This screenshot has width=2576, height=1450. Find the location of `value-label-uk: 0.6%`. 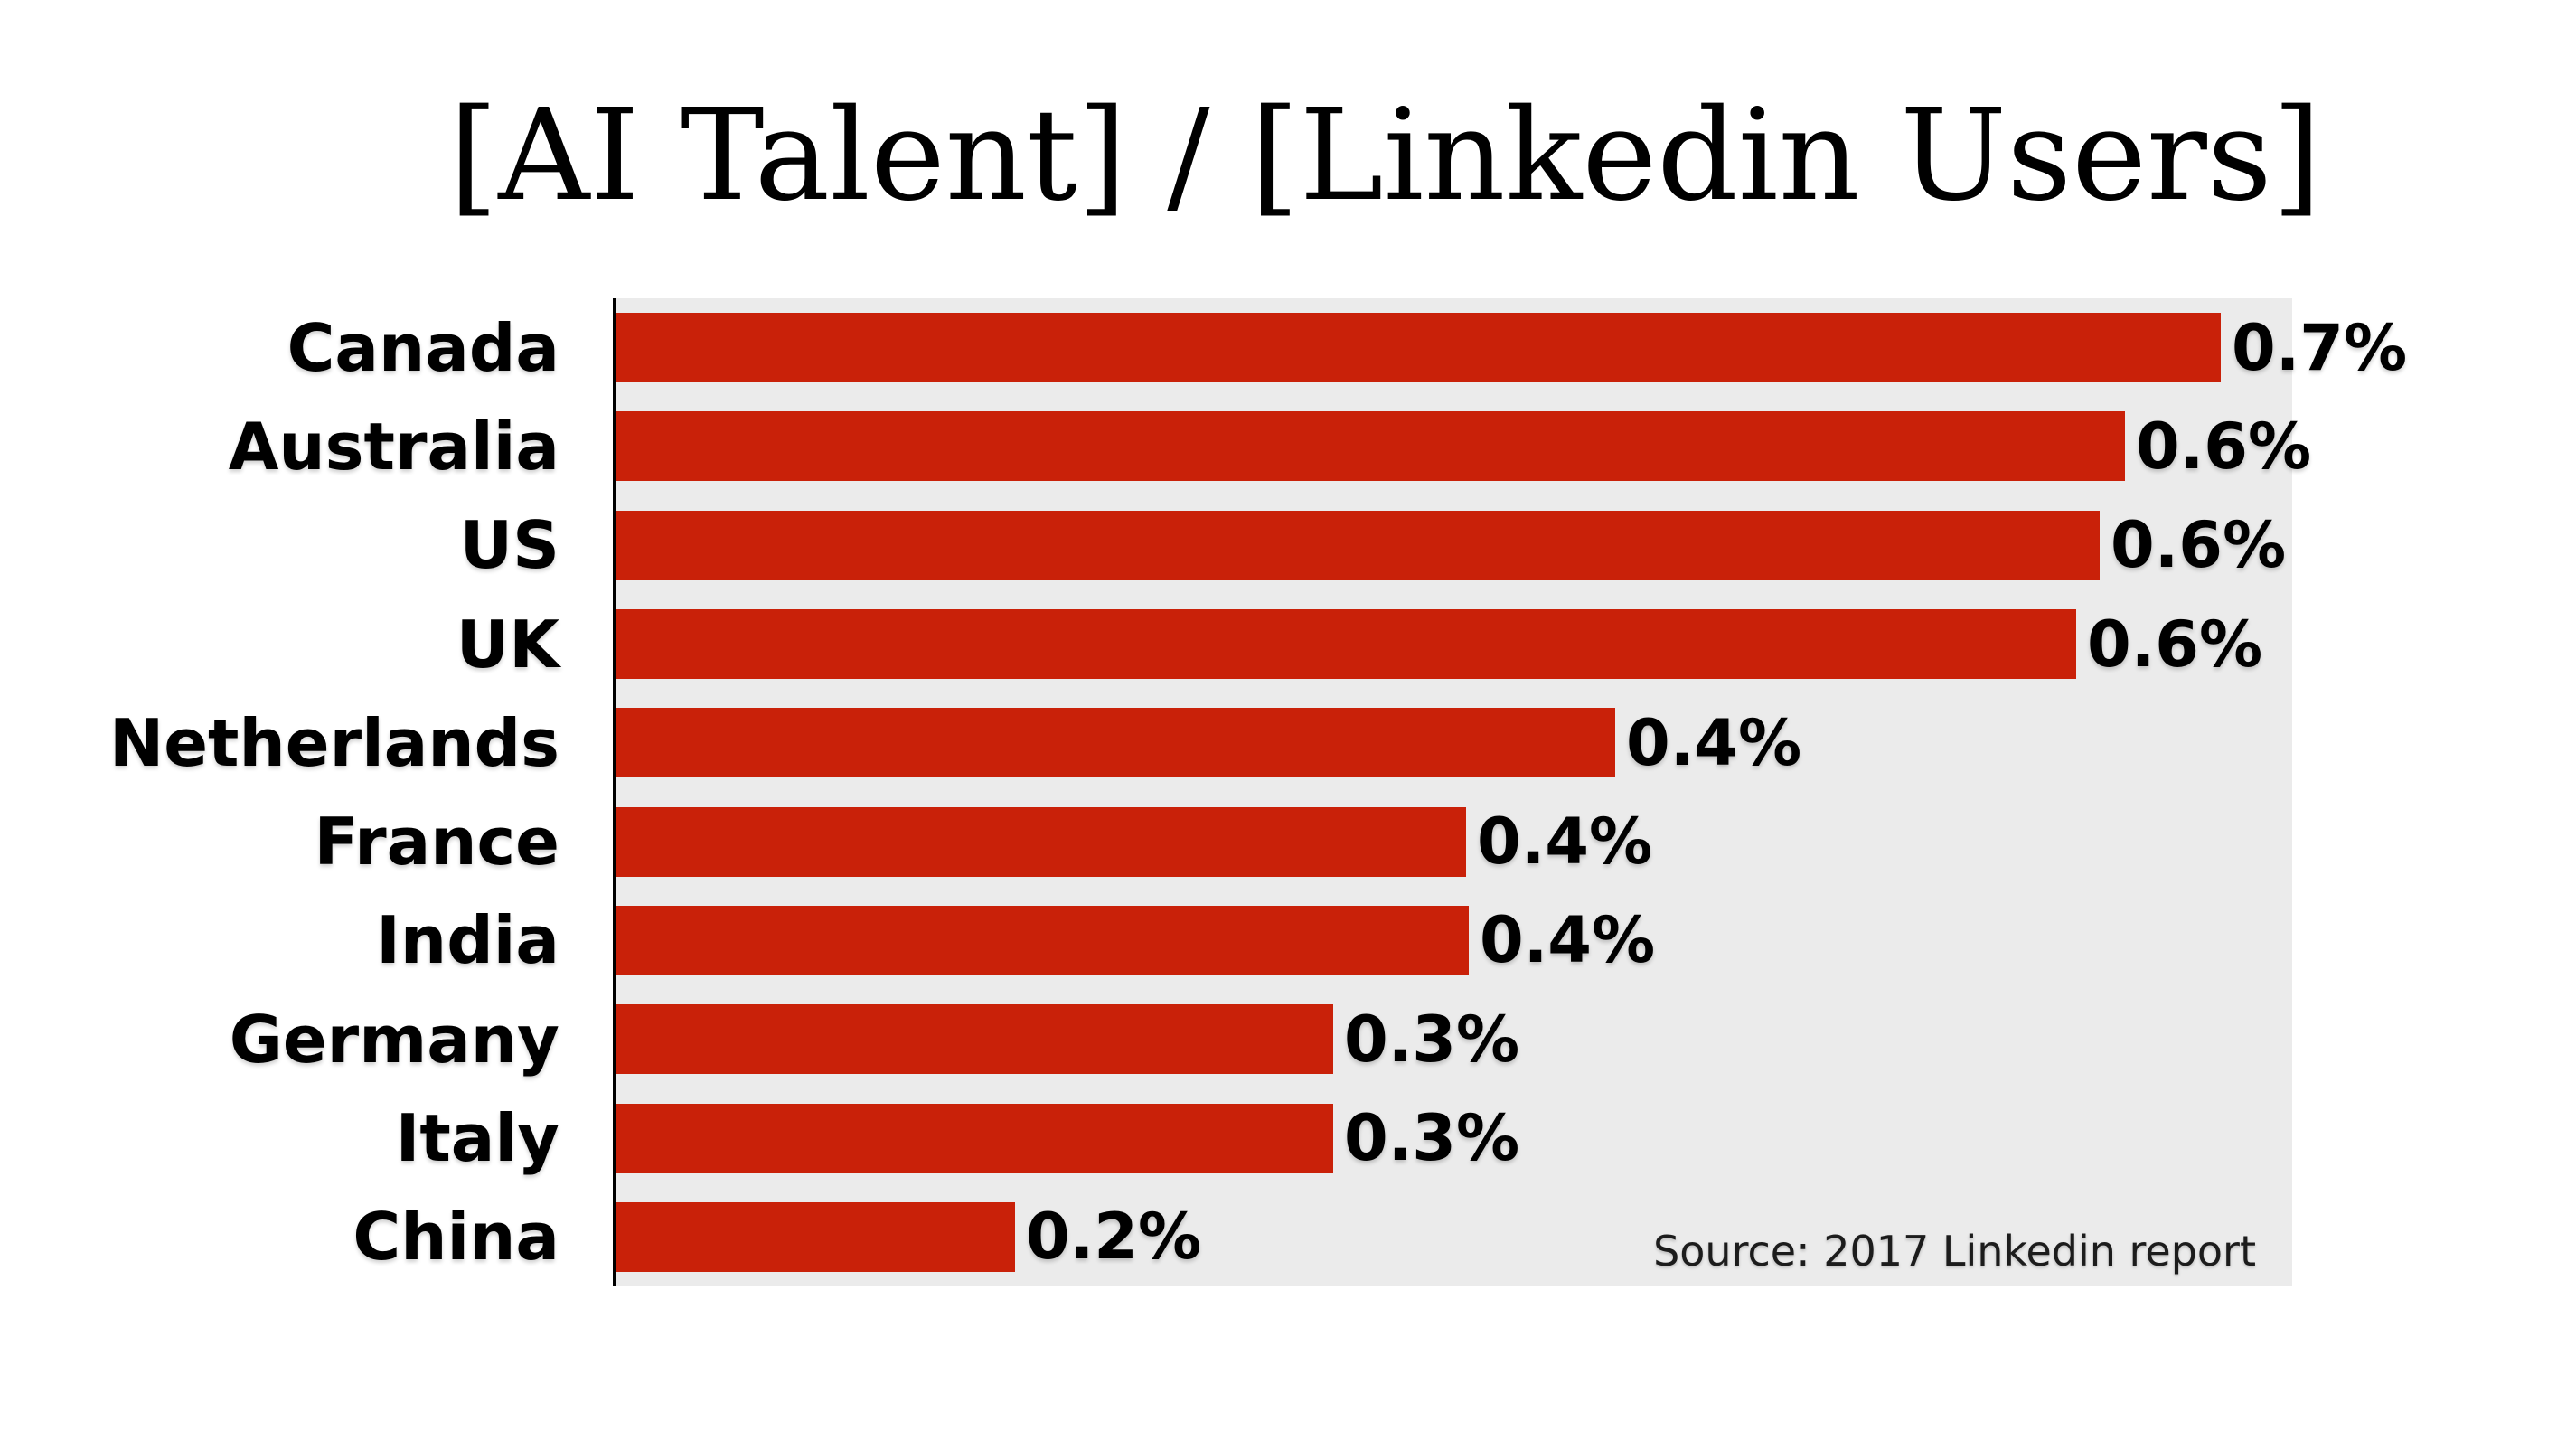

value-label-uk: 0.6% is located at coordinates (2175, 645).